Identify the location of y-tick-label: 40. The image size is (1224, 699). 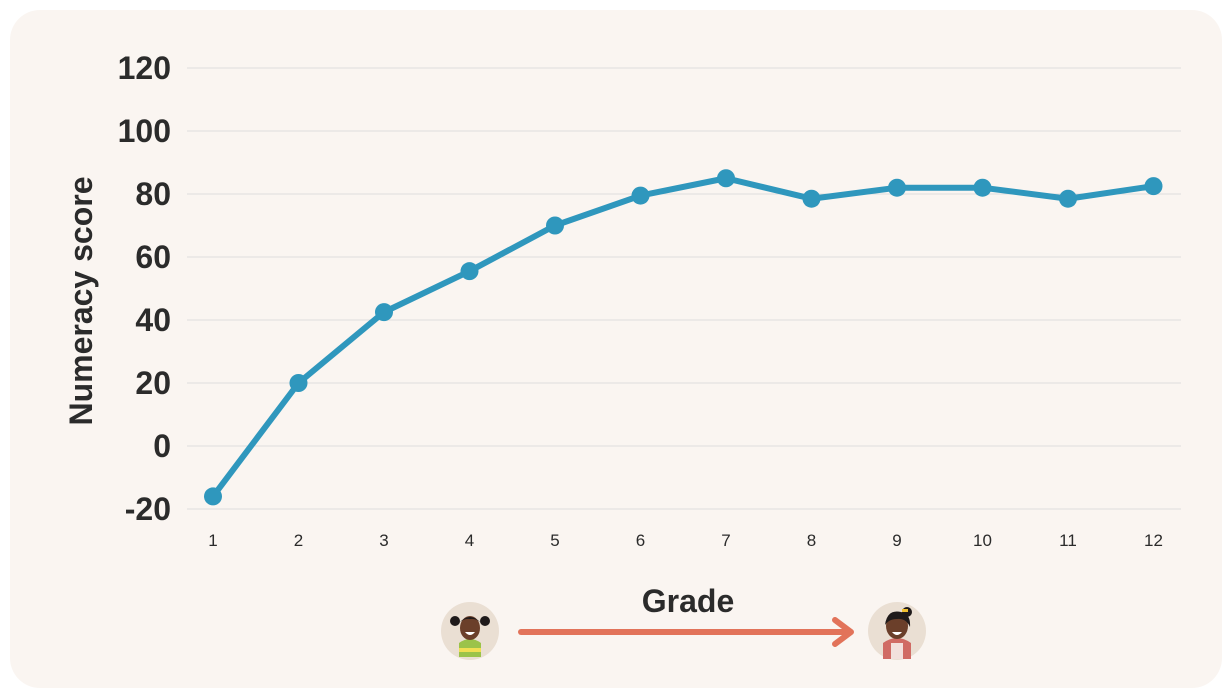
(153, 320).